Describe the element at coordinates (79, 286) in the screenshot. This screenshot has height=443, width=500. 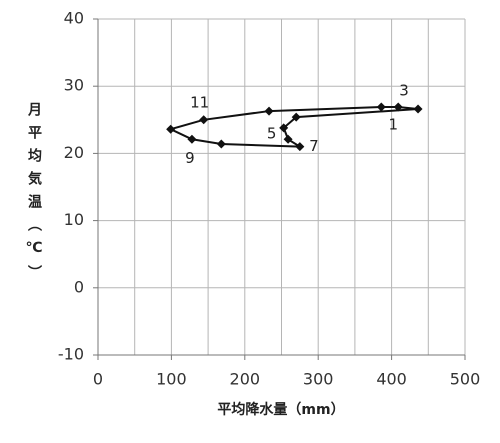
I see `y-tick-label: 0` at that location.